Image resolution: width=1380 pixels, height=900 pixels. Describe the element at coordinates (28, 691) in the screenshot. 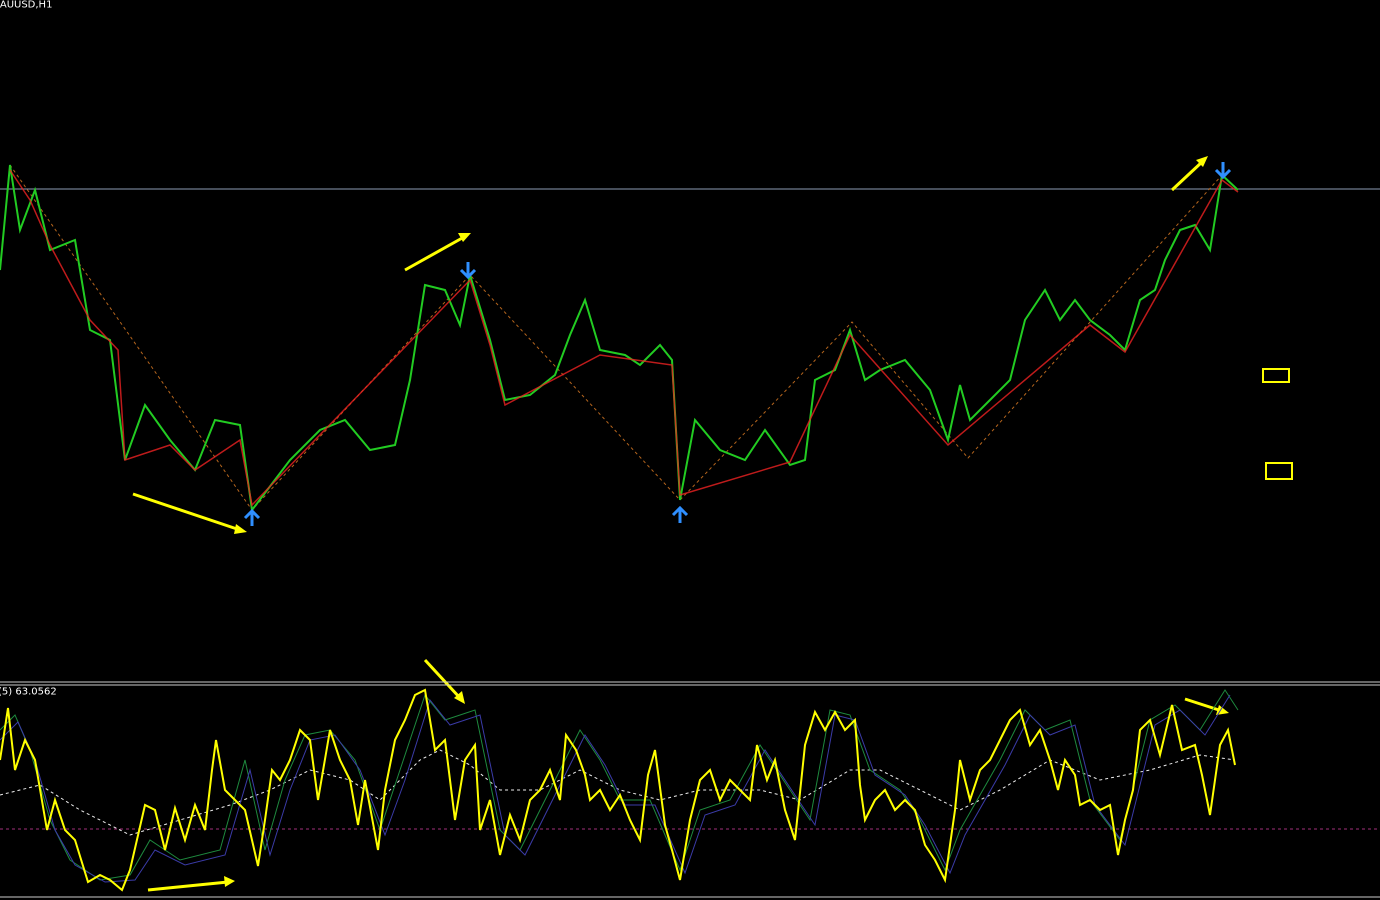

I see `indicator-label: (5) 63.0562` at that location.